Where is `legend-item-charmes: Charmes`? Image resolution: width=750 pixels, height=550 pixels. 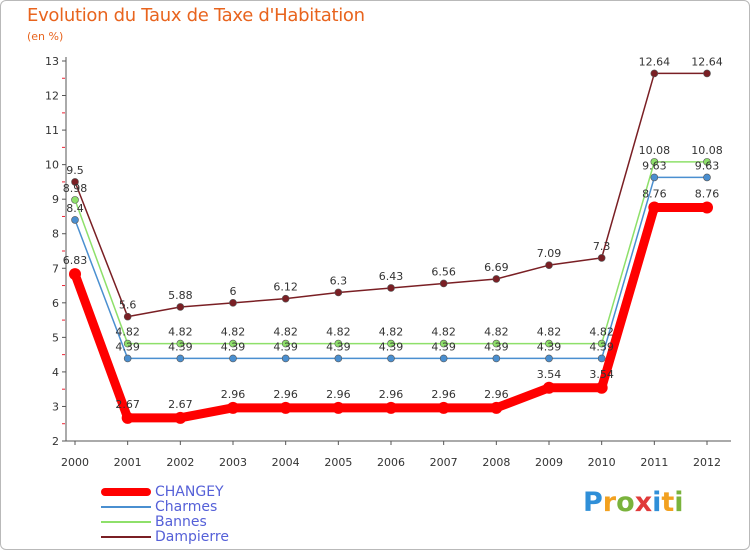 legend-item-charmes: Charmes is located at coordinates (165, 507).